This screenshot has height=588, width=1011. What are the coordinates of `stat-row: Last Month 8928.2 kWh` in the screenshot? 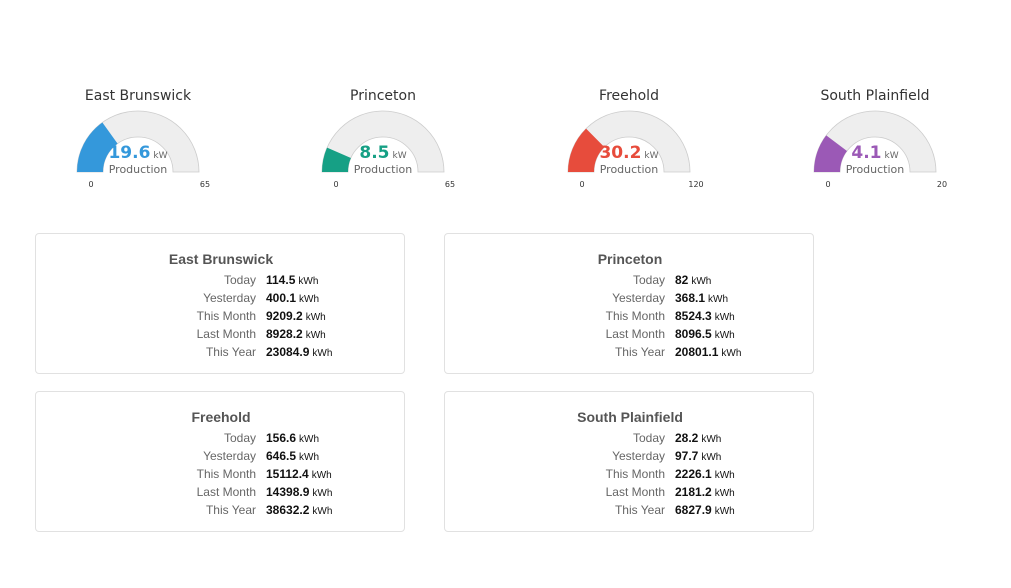 It's located at (221, 334).